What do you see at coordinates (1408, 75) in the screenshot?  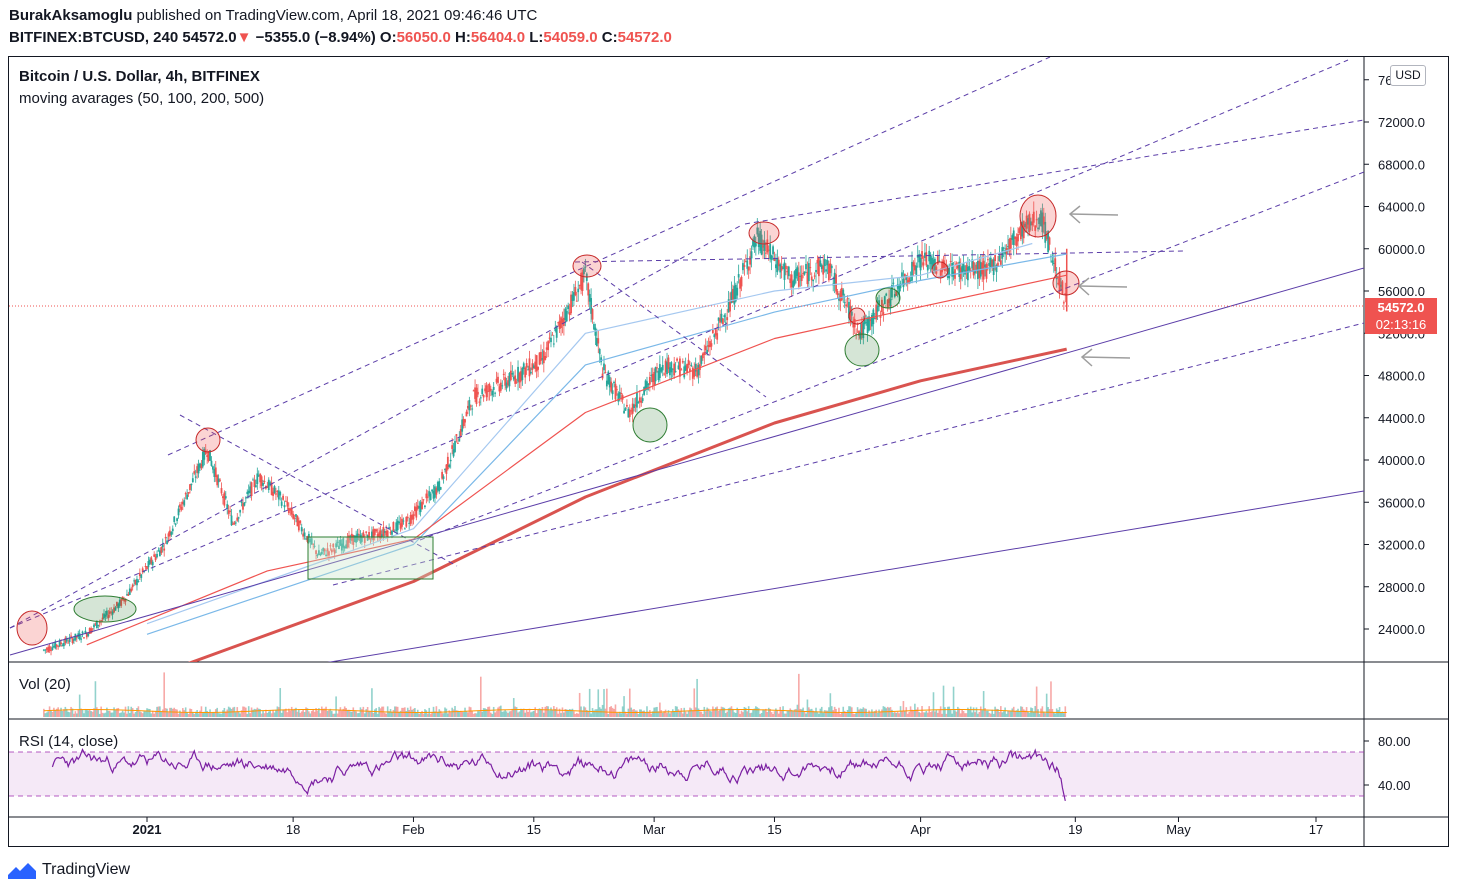 I see `currency-button: USD` at bounding box center [1408, 75].